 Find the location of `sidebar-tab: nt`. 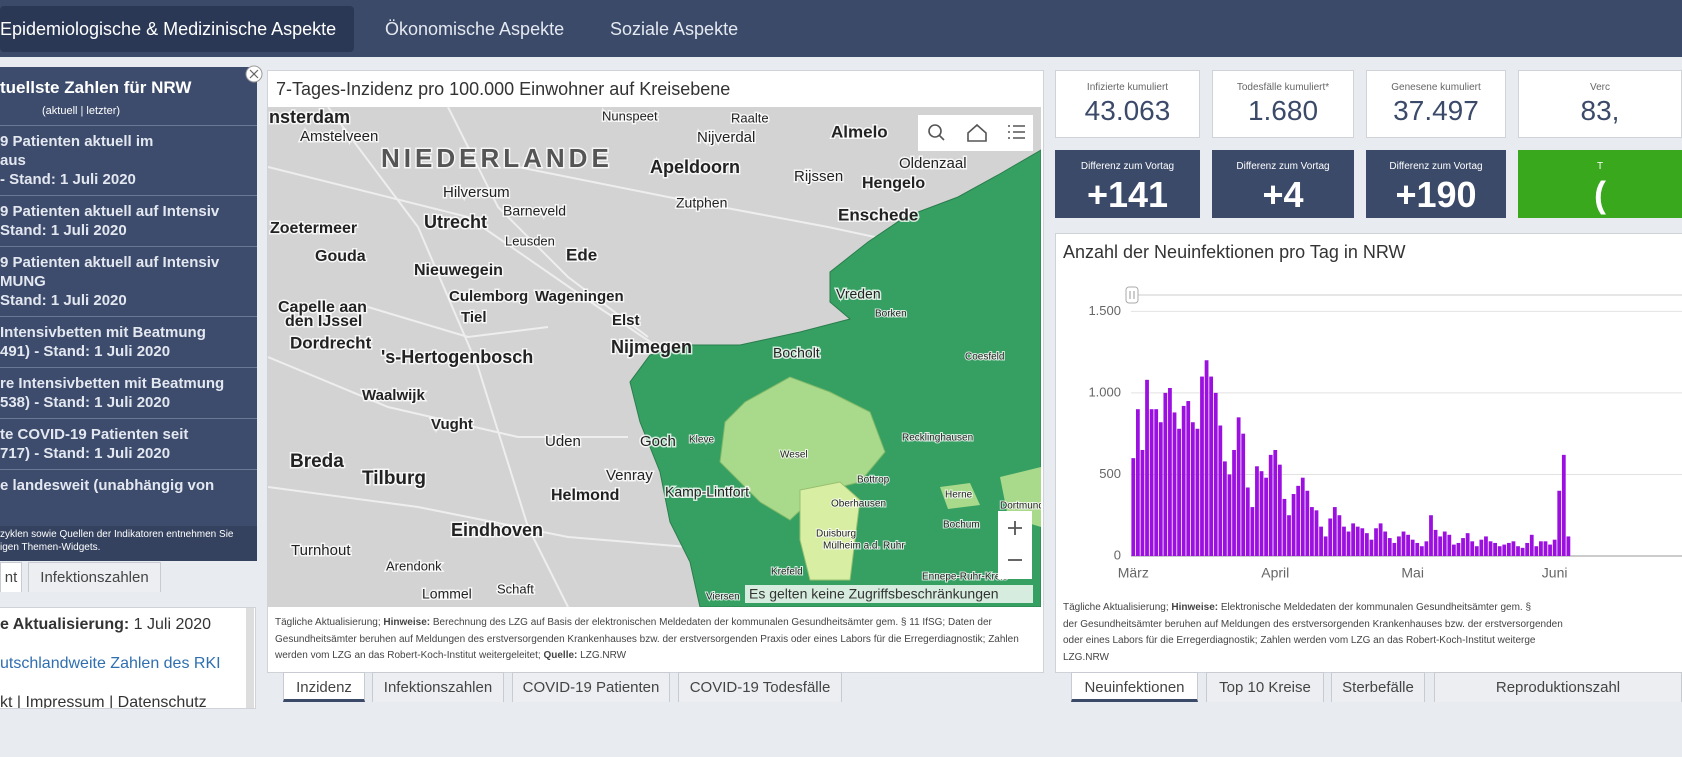

sidebar-tab: nt is located at coordinates (11, 577).